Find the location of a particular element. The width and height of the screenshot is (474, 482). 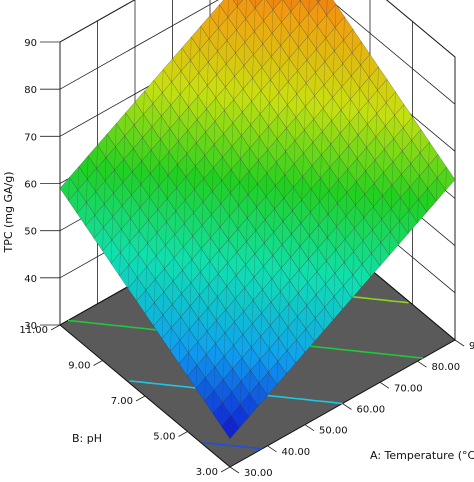

z-tick-label: 70 is located at coordinates (30, 137).